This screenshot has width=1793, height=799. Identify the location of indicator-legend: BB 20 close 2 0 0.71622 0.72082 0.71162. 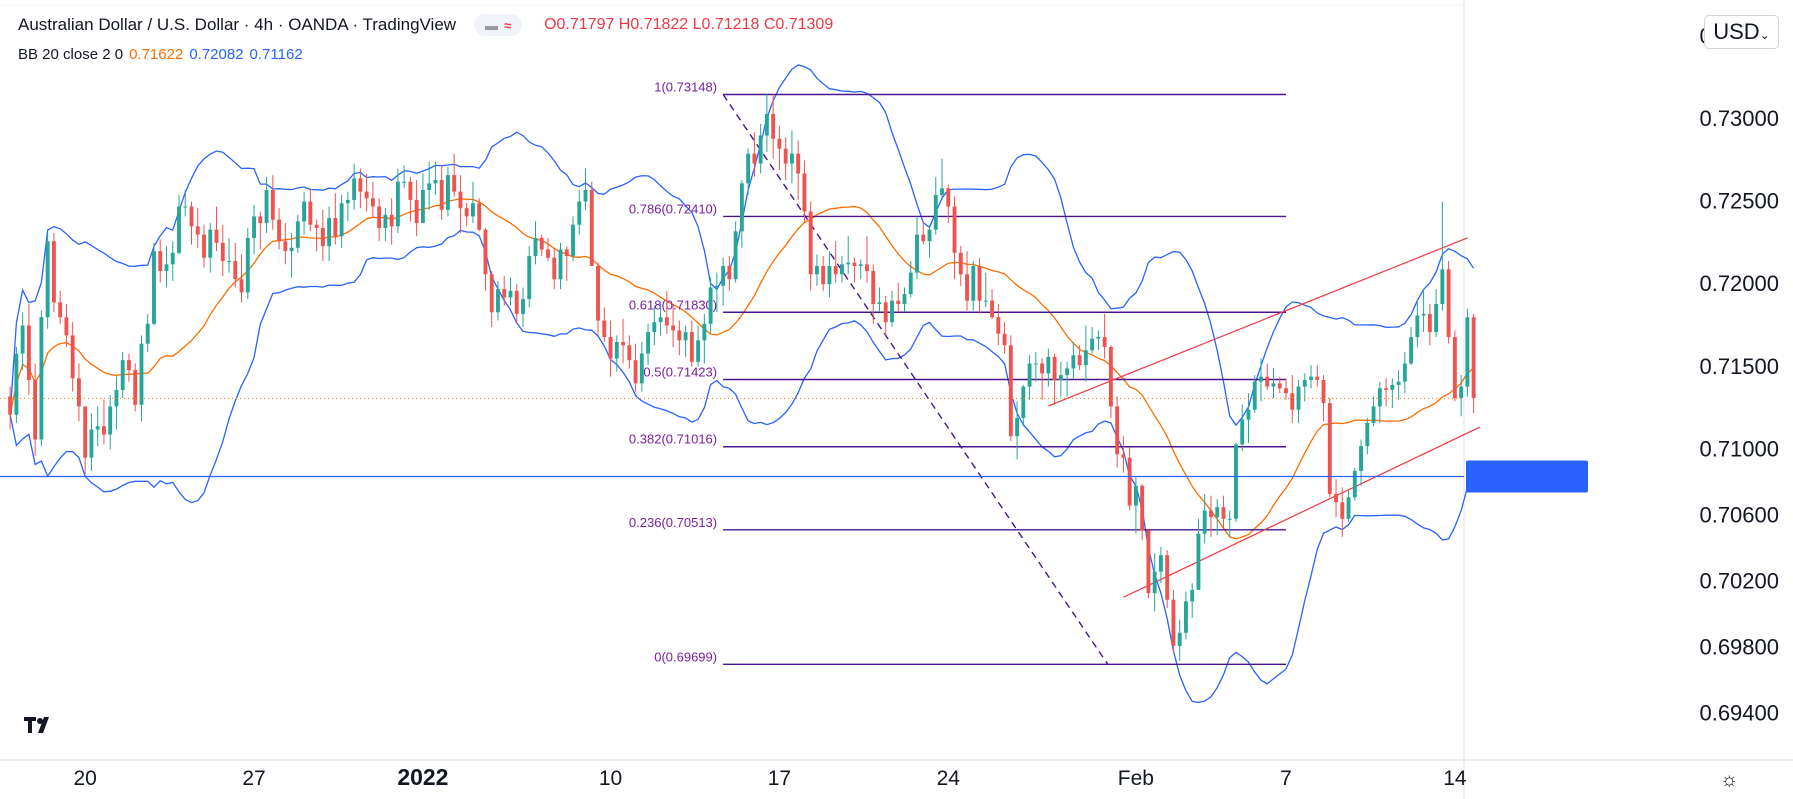
(160, 54).